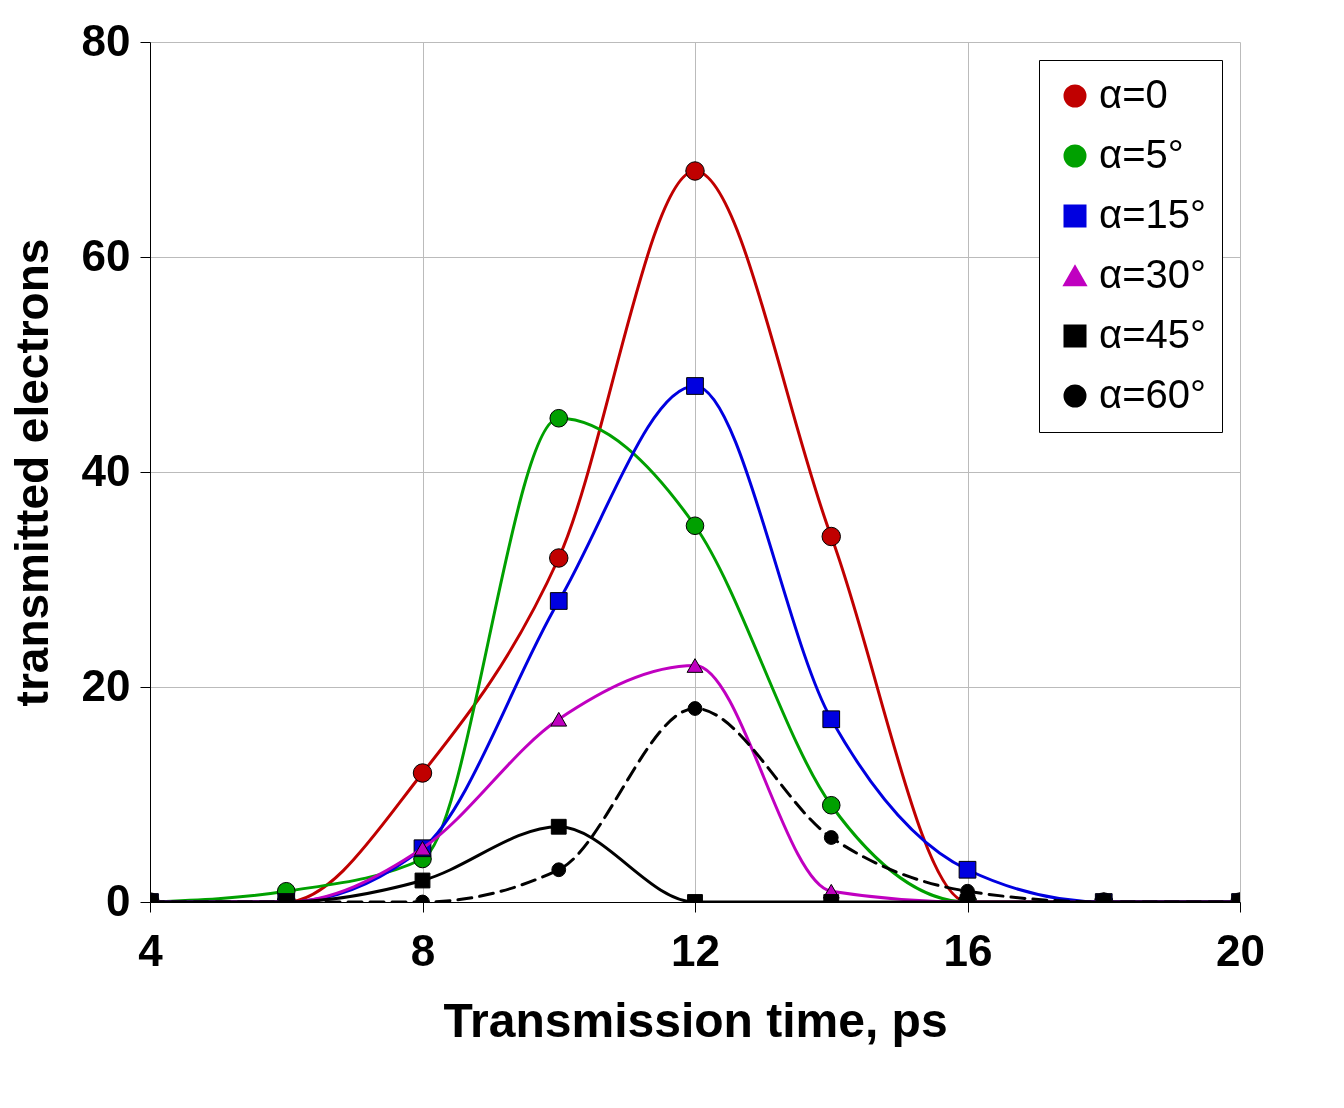 This screenshot has width=1344, height=1108. I want to click on legend-label: α=5°, so click(1141, 154).